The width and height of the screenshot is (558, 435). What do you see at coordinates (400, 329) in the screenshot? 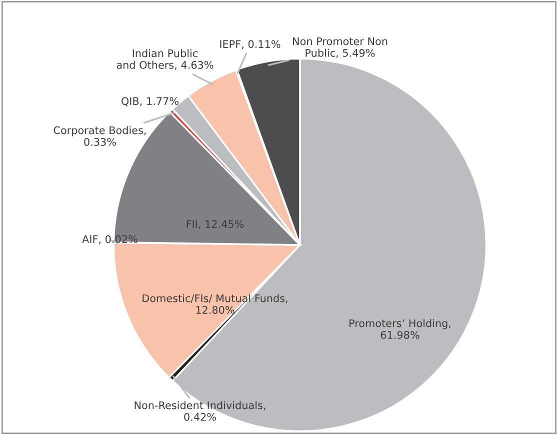
I see `slice-label: Promoters’ Holding, 61.98%` at bounding box center [400, 329].